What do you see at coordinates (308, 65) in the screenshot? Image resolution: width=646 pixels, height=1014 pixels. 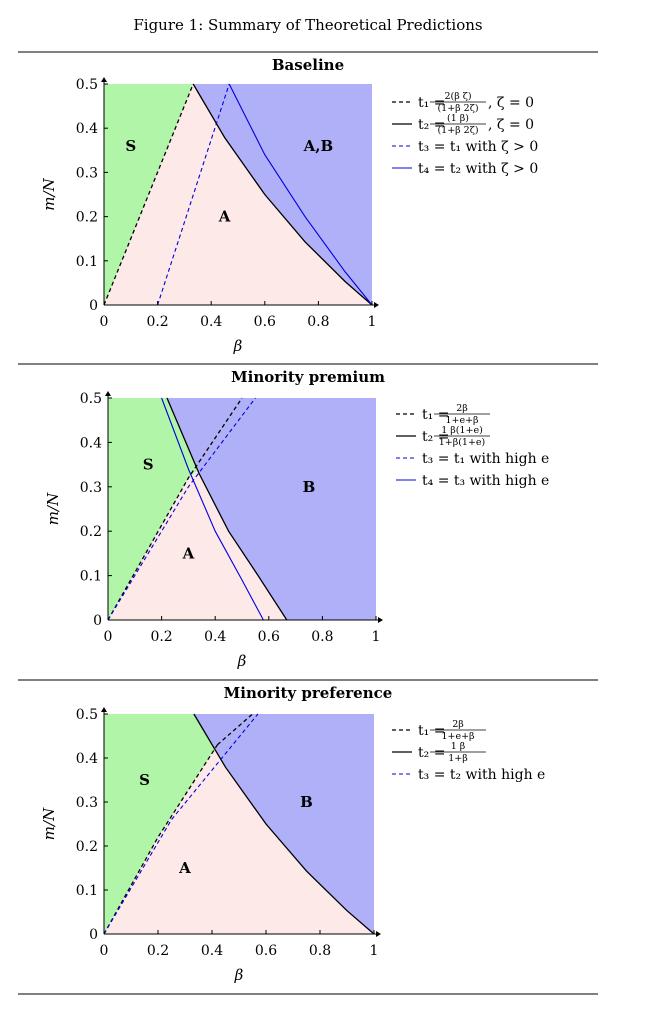 I see `panel-title: Baseline` at bounding box center [308, 65].